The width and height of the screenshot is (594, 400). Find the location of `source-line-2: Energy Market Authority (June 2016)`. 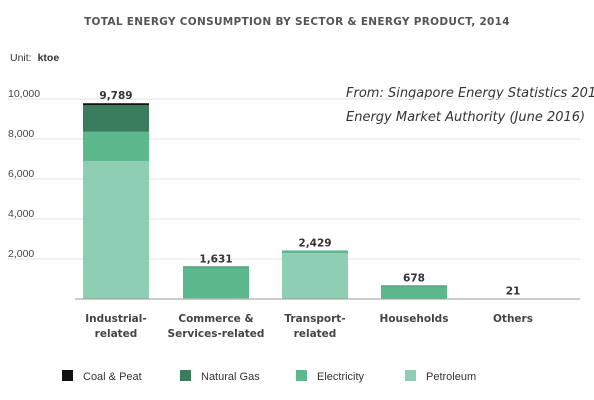

source-line-2: Energy Market Authority (June 2016) is located at coordinates (465, 117).